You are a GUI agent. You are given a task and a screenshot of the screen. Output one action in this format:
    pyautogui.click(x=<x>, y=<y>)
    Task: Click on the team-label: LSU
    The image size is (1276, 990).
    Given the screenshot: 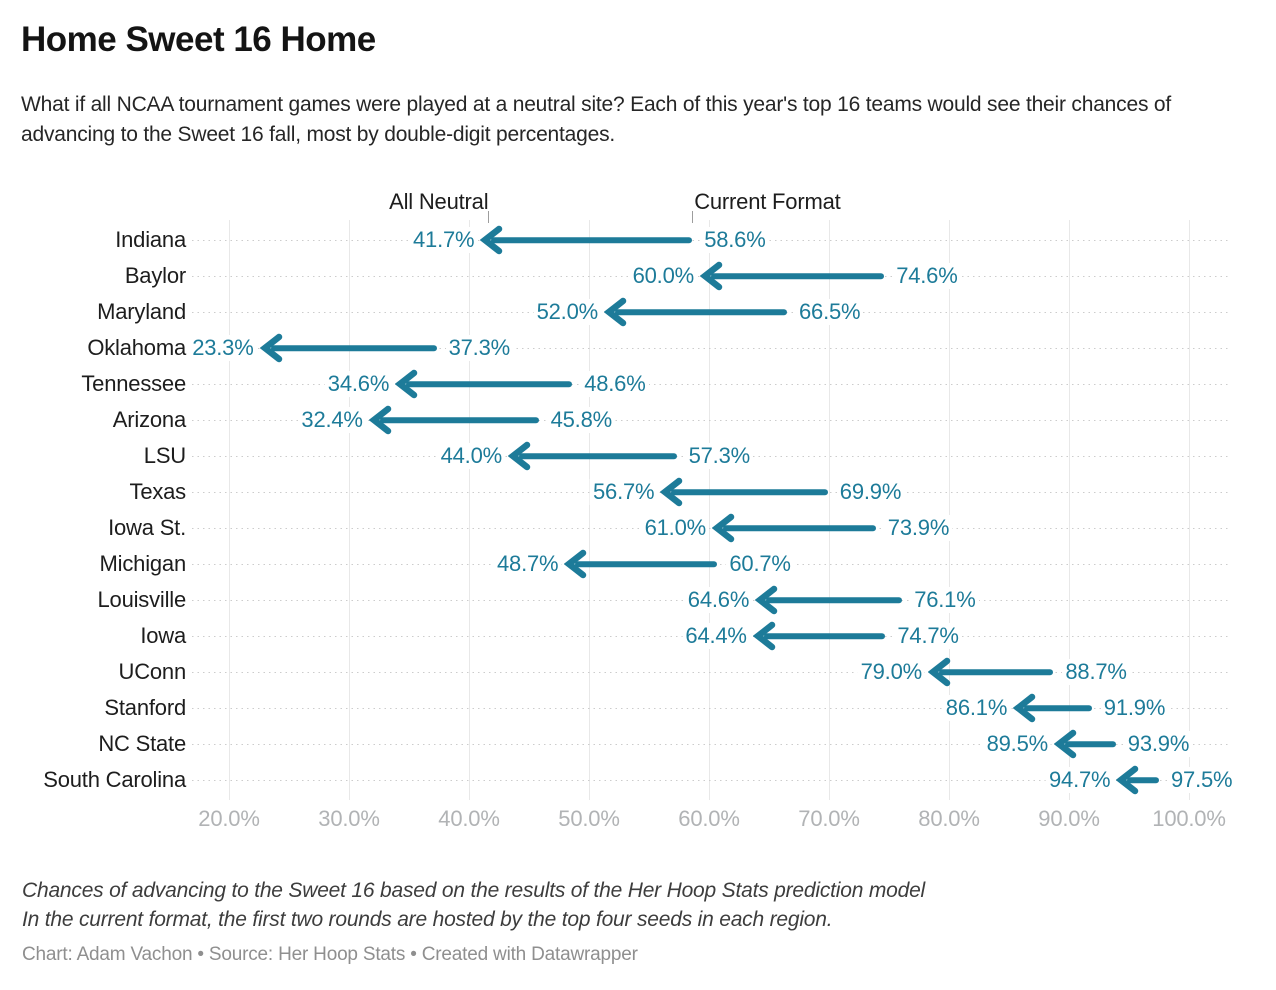 What is the action you would take?
    pyautogui.click(x=164, y=455)
    